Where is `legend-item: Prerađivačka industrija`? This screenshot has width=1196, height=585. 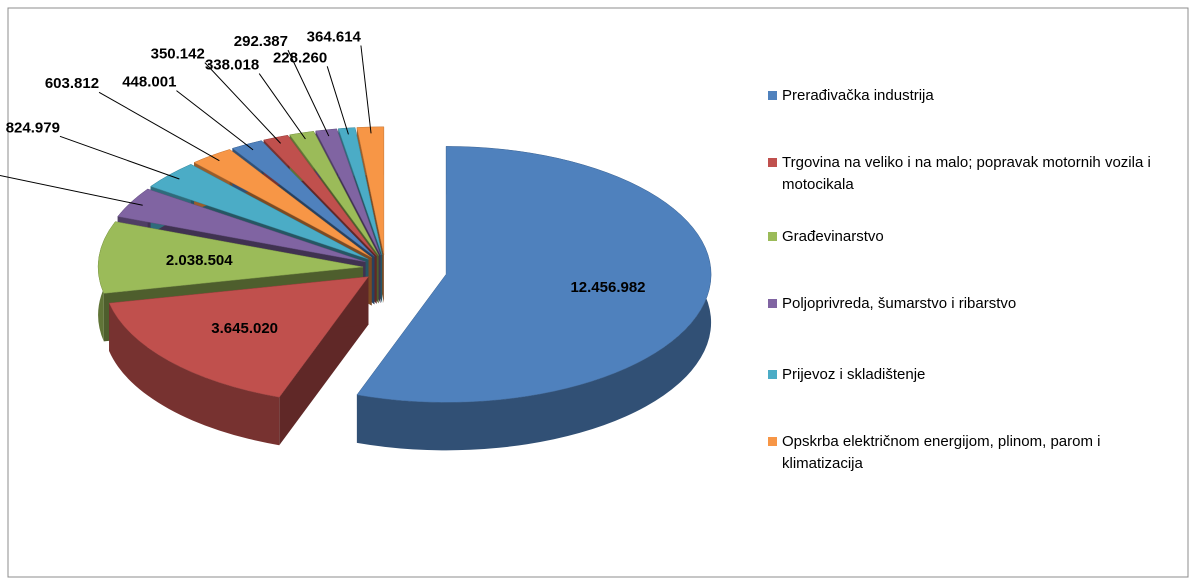
legend-item: Prerađivačka industrija is located at coordinates (975, 96).